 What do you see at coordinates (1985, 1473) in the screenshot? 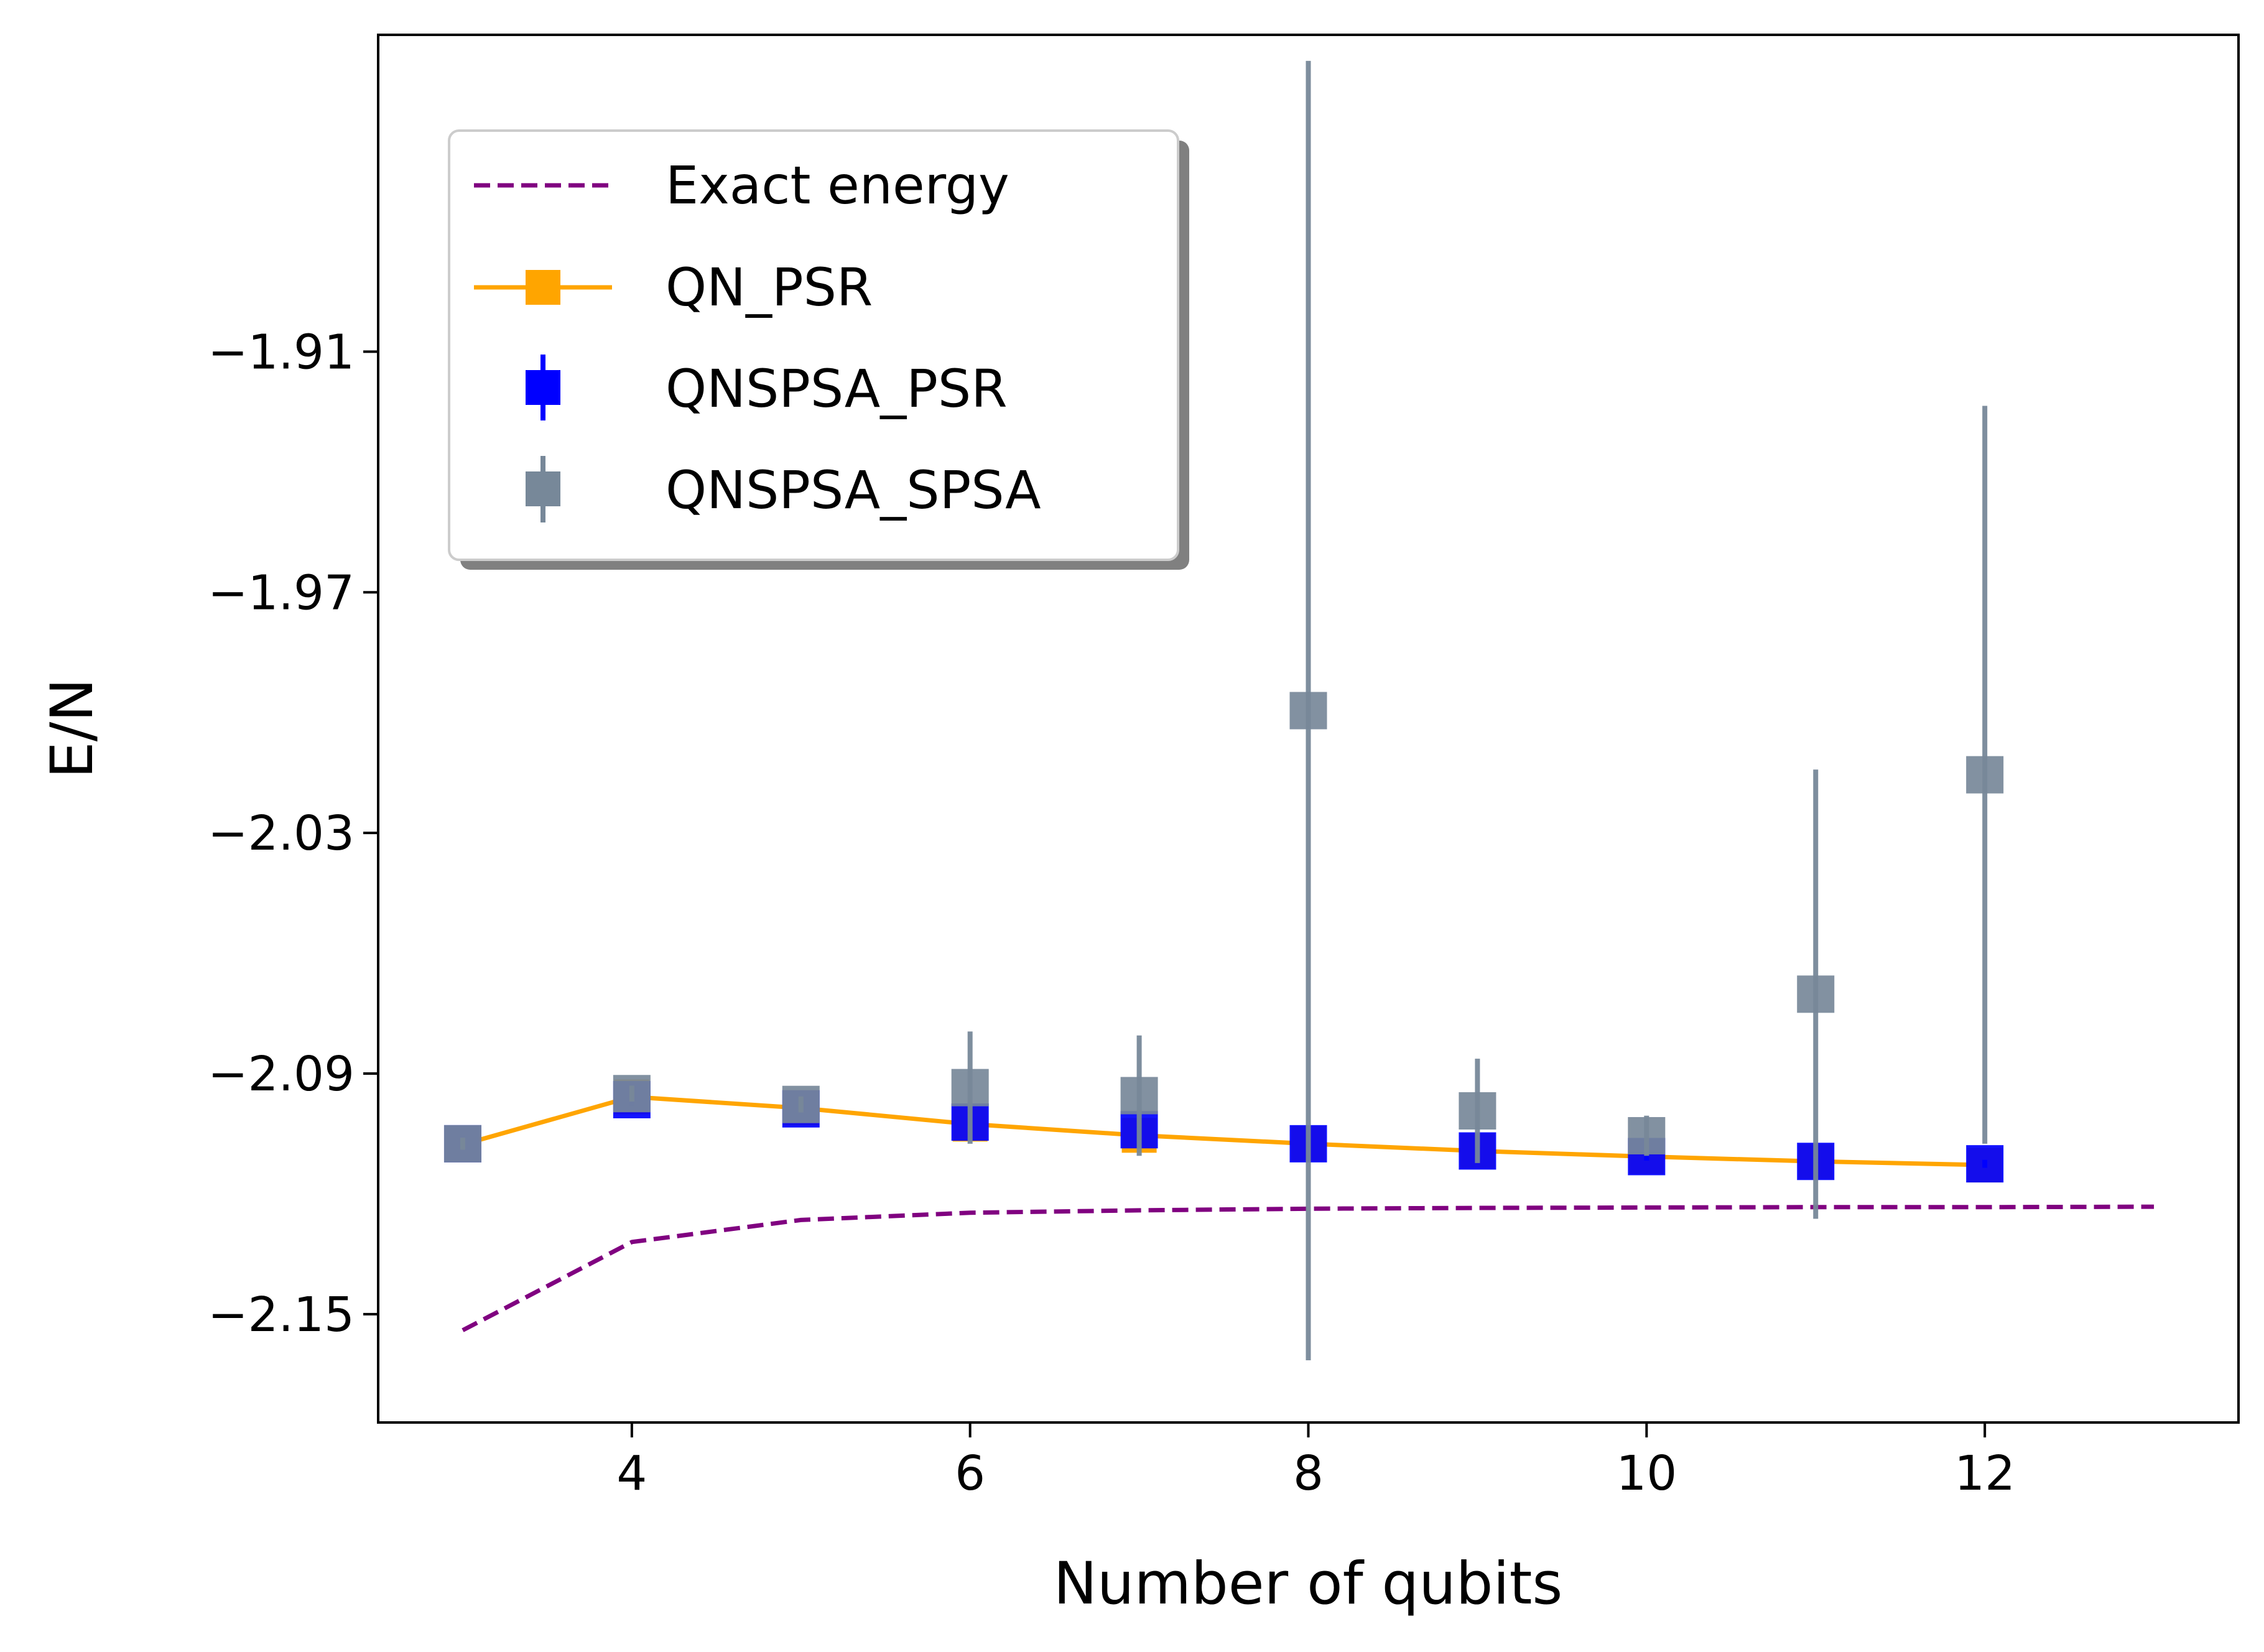
I see `x-tick-label: 12` at bounding box center [1985, 1473].